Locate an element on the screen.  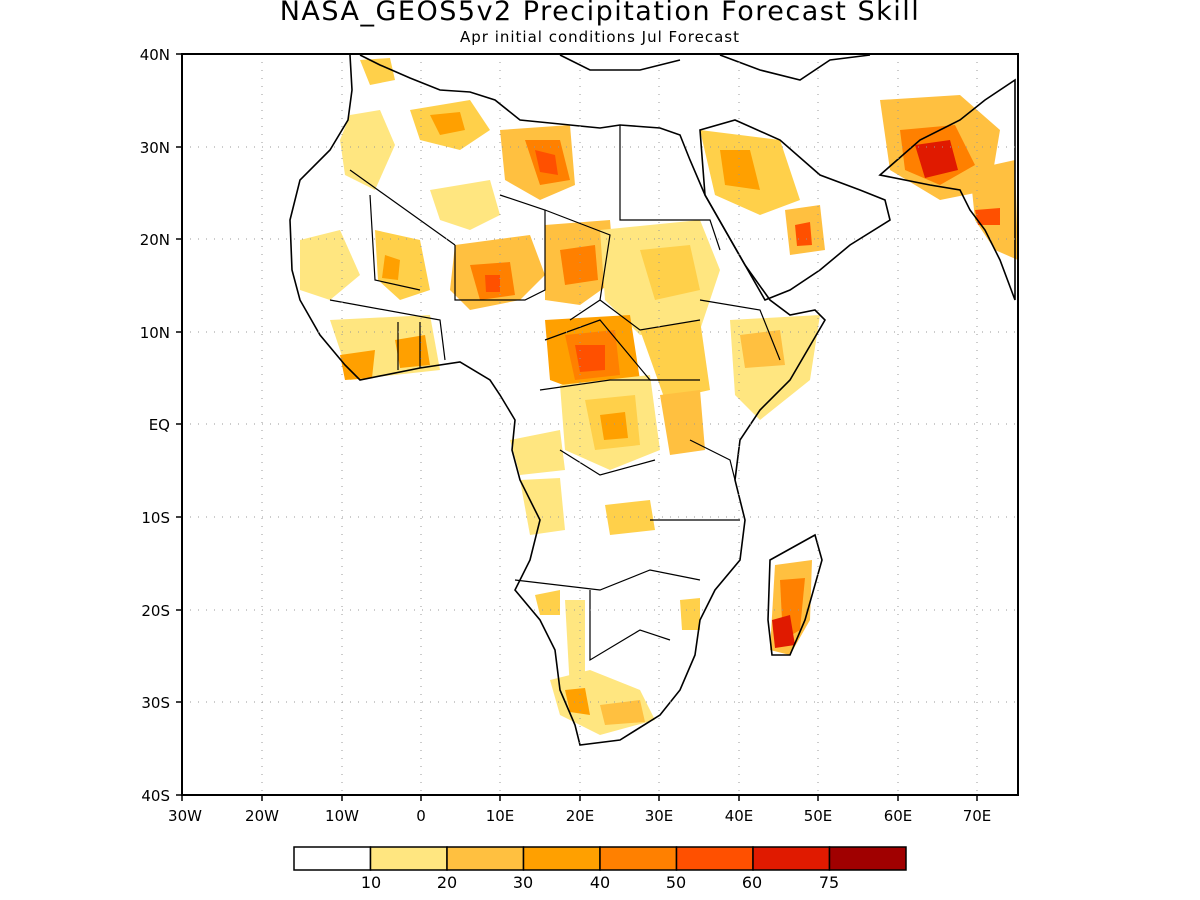
y-tick-label: 20S is located at coordinates (155, 611).